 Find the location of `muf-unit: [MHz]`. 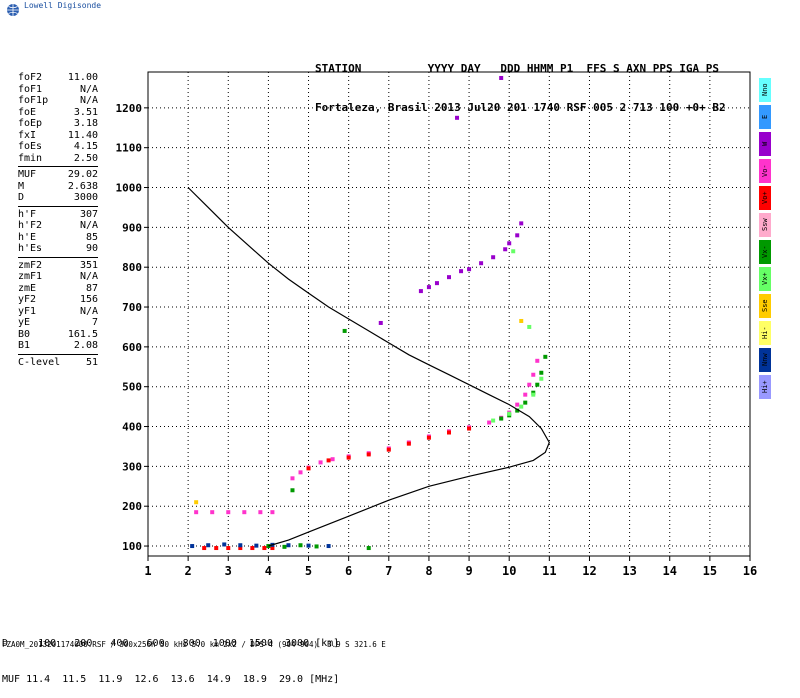

muf-unit: [MHz] is located at coordinates (324, 679).